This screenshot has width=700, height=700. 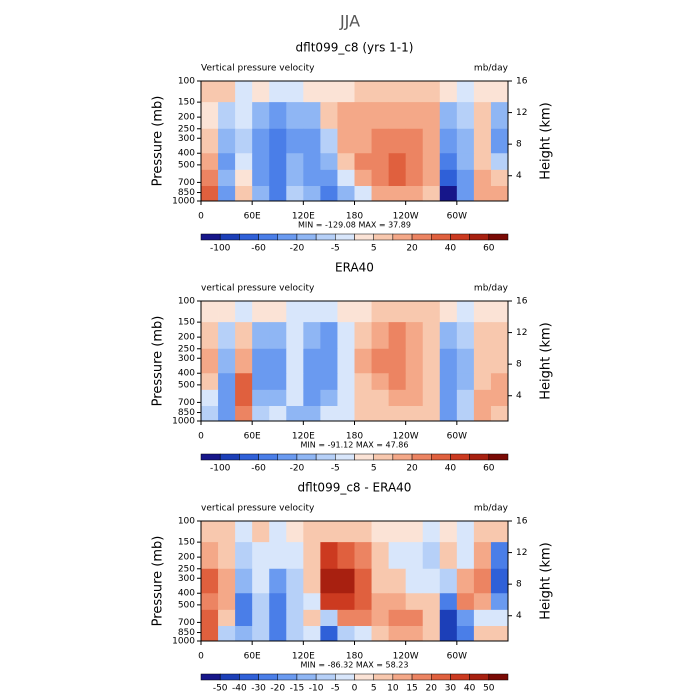 I want to click on colorbar-label: 0, so click(x=355, y=689).